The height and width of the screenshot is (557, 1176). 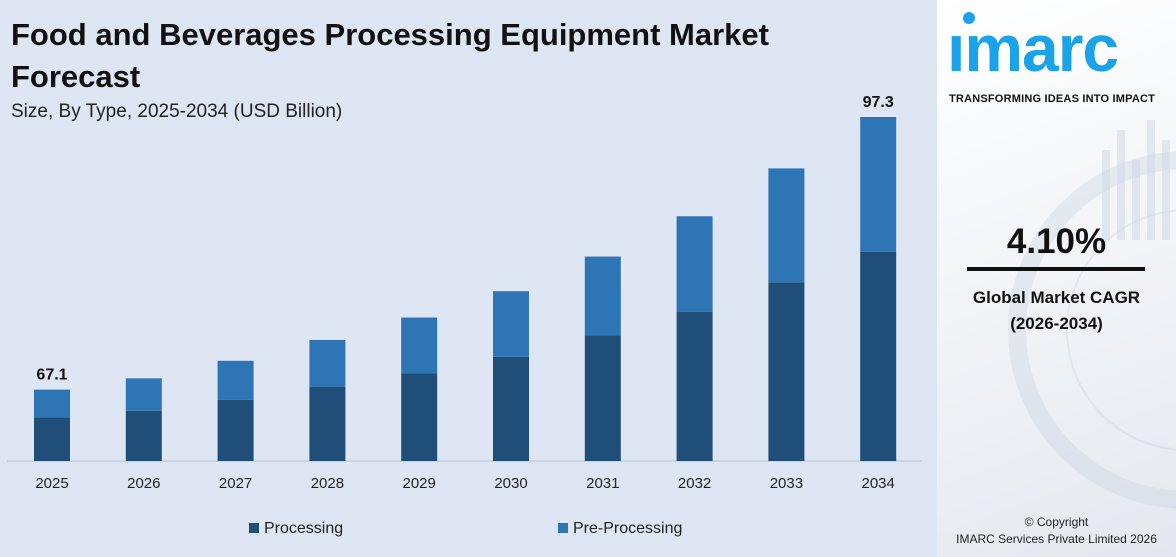 I want to click on bar-pre-processing-2032, so click(x=694, y=264).